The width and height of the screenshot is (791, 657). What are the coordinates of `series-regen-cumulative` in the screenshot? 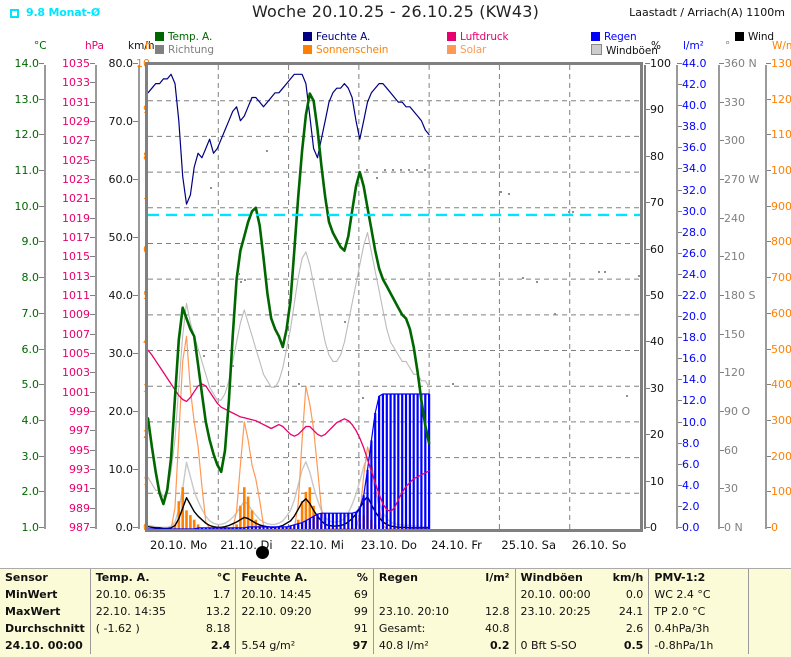 It's located at (289, 461).